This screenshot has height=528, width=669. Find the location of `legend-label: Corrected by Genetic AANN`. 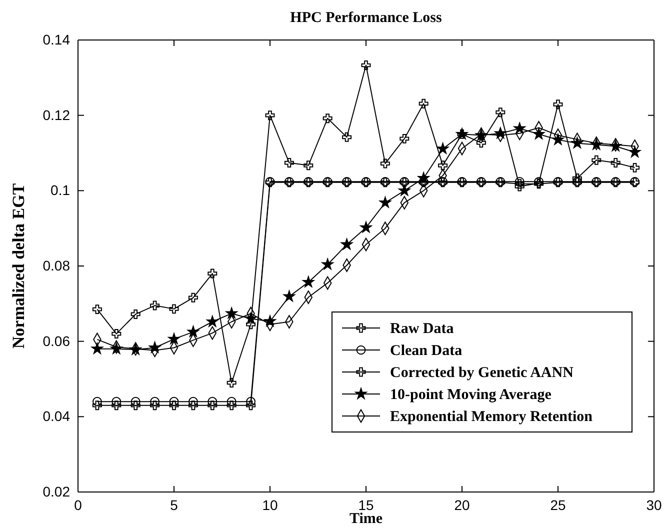

legend-label: Corrected by Genetic AANN is located at coordinates (482, 373).